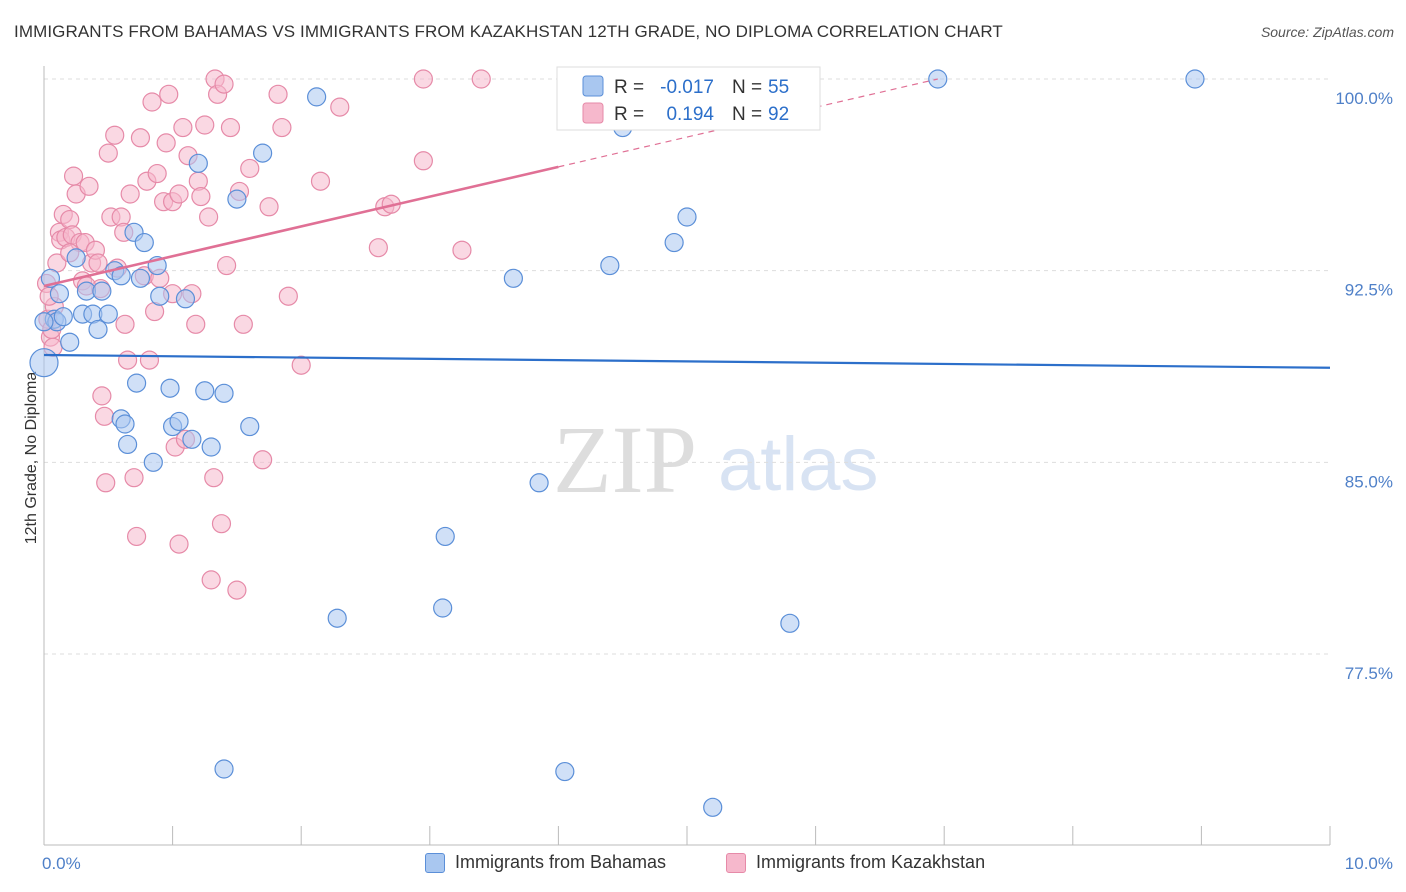 The width and height of the screenshot is (1406, 892). What do you see at coordinates (31, 458) in the screenshot?
I see `y-axis-label: 12th Grade, No Diploma` at bounding box center [31, 458].